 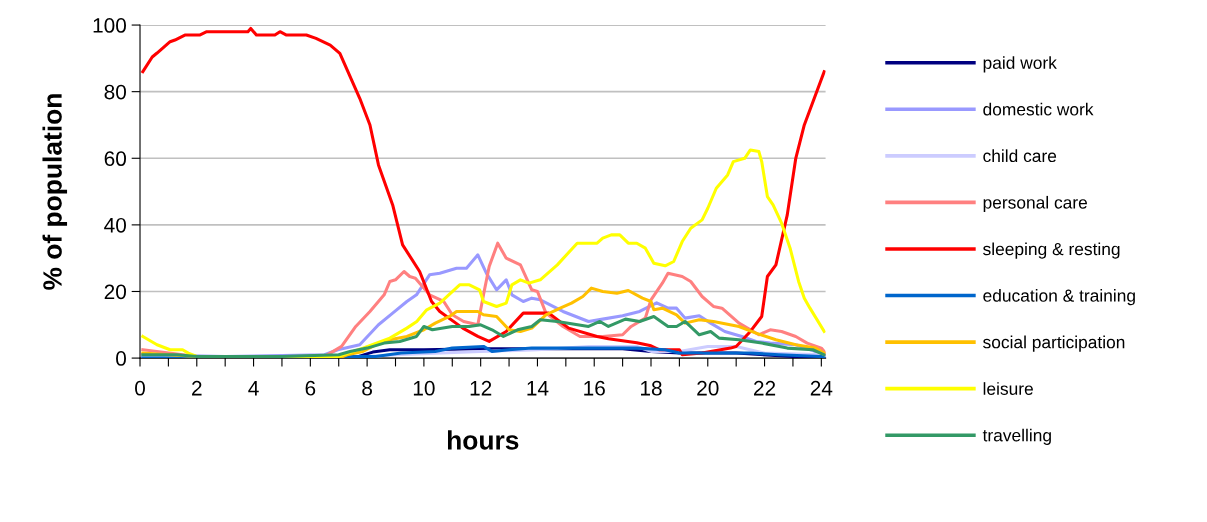 What do you see at coordinates (1035, 204) in the screenshot?
I see `legend-label: personal care` at bounding box center [1035, 204].